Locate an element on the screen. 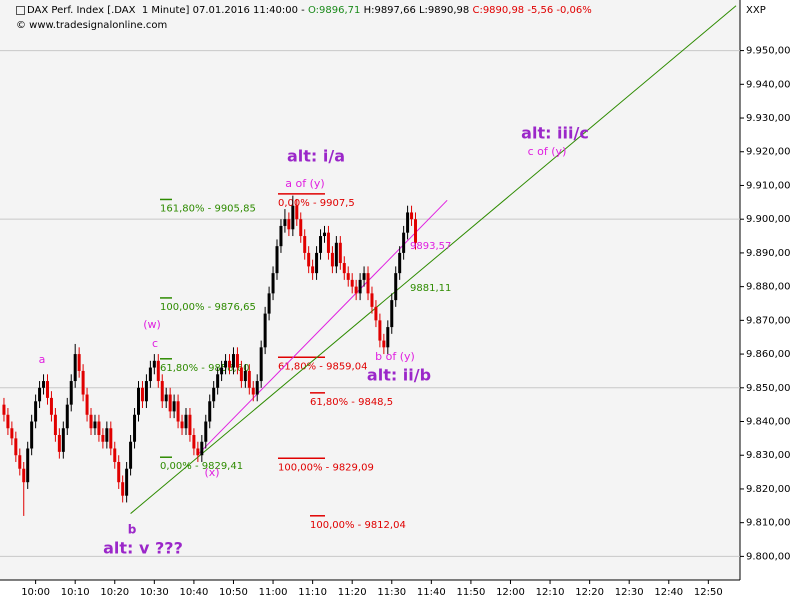 This screenshot has height=600, width=800. x-tick-label: 12:20 is located at coordinates (589, 592).